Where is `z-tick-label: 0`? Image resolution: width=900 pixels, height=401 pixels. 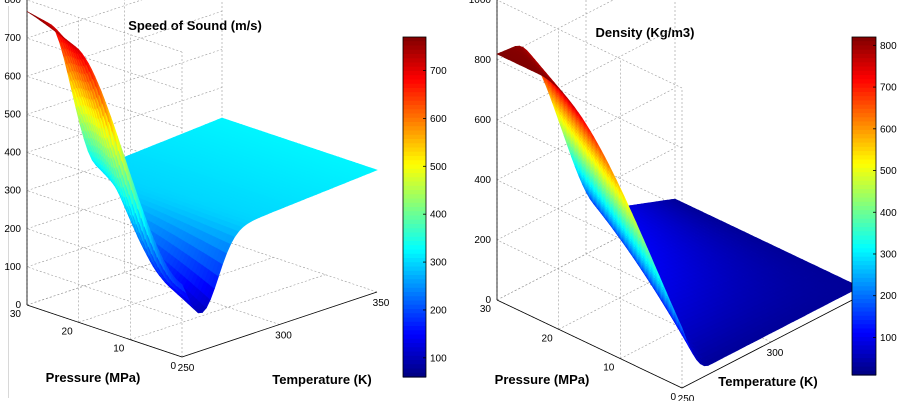 z-tick-label: 0 is located at coordinates (488, 300).